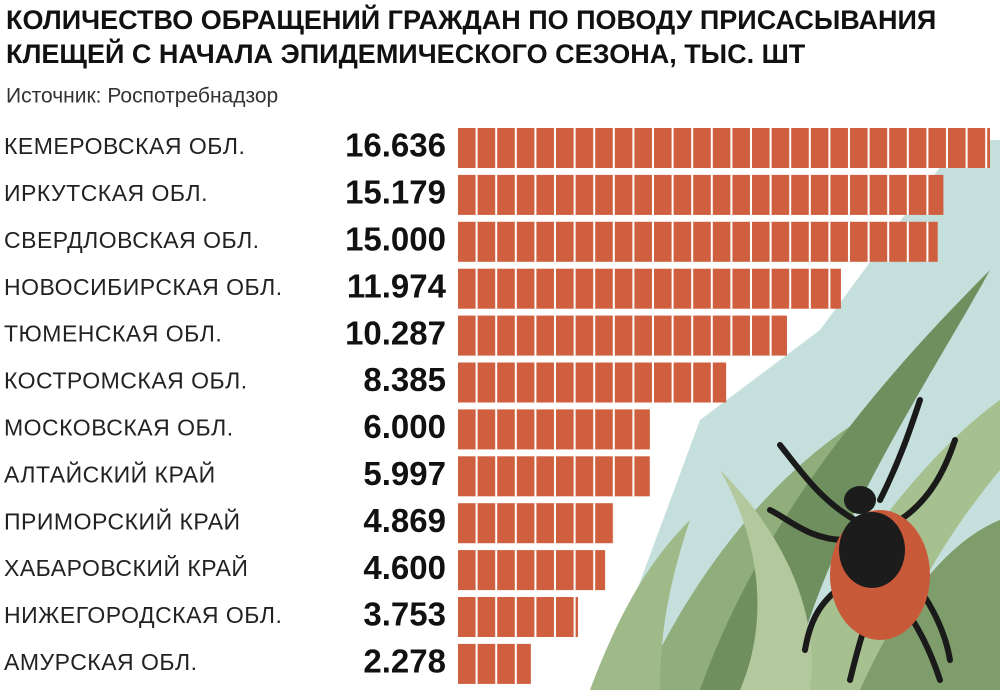  What do you see at coordinates (110, 473) in the screenshot?
I see `category-label: АЛТАЙСКИЙ КРАЙ` at bounding box center [110, 473].